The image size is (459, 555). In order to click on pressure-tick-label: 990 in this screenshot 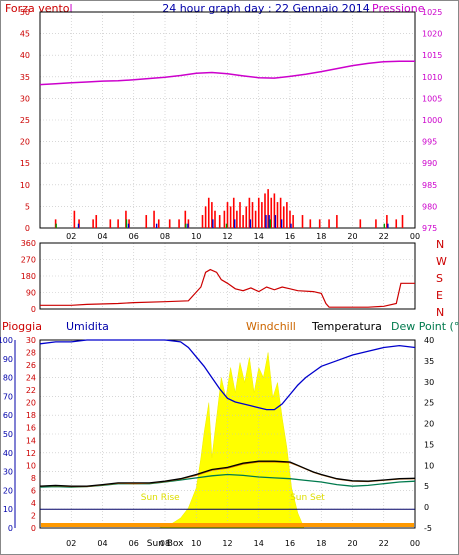, I will do `click(429, 163)`.